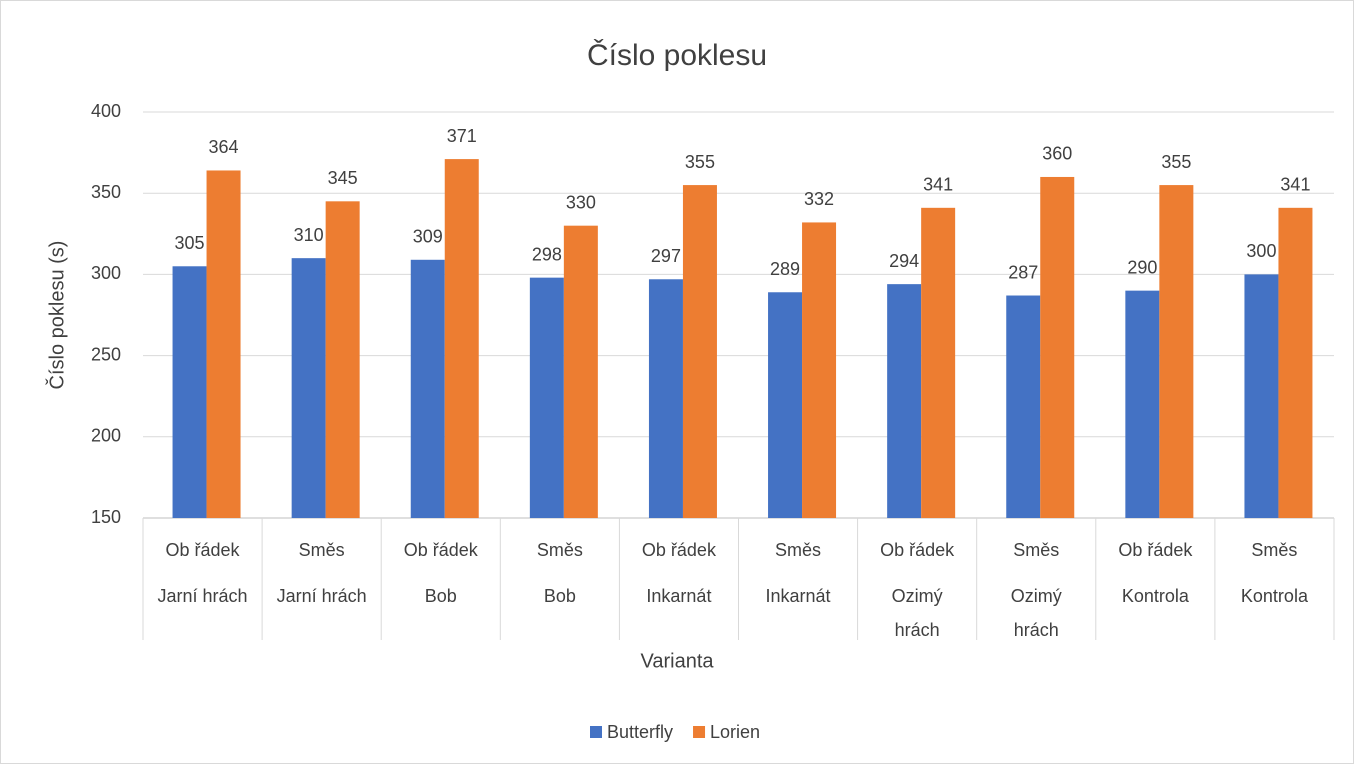  Describe the element at coordinates (1142, 267) in the screenshot. I see `data-label: 290` at that location.